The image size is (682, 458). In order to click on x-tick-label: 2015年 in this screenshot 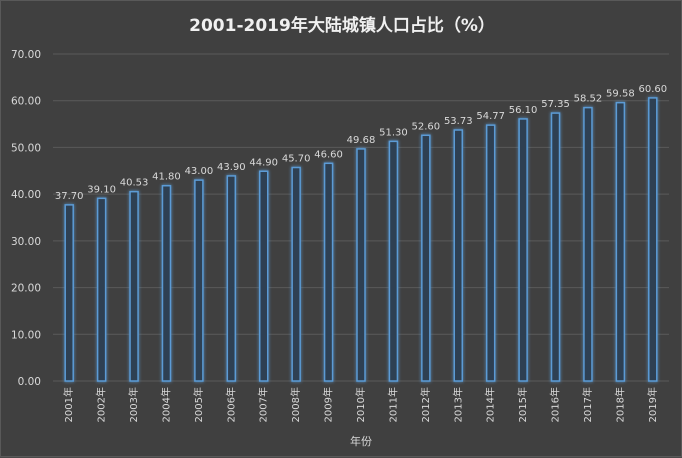, I will do `click(522, 404)`.